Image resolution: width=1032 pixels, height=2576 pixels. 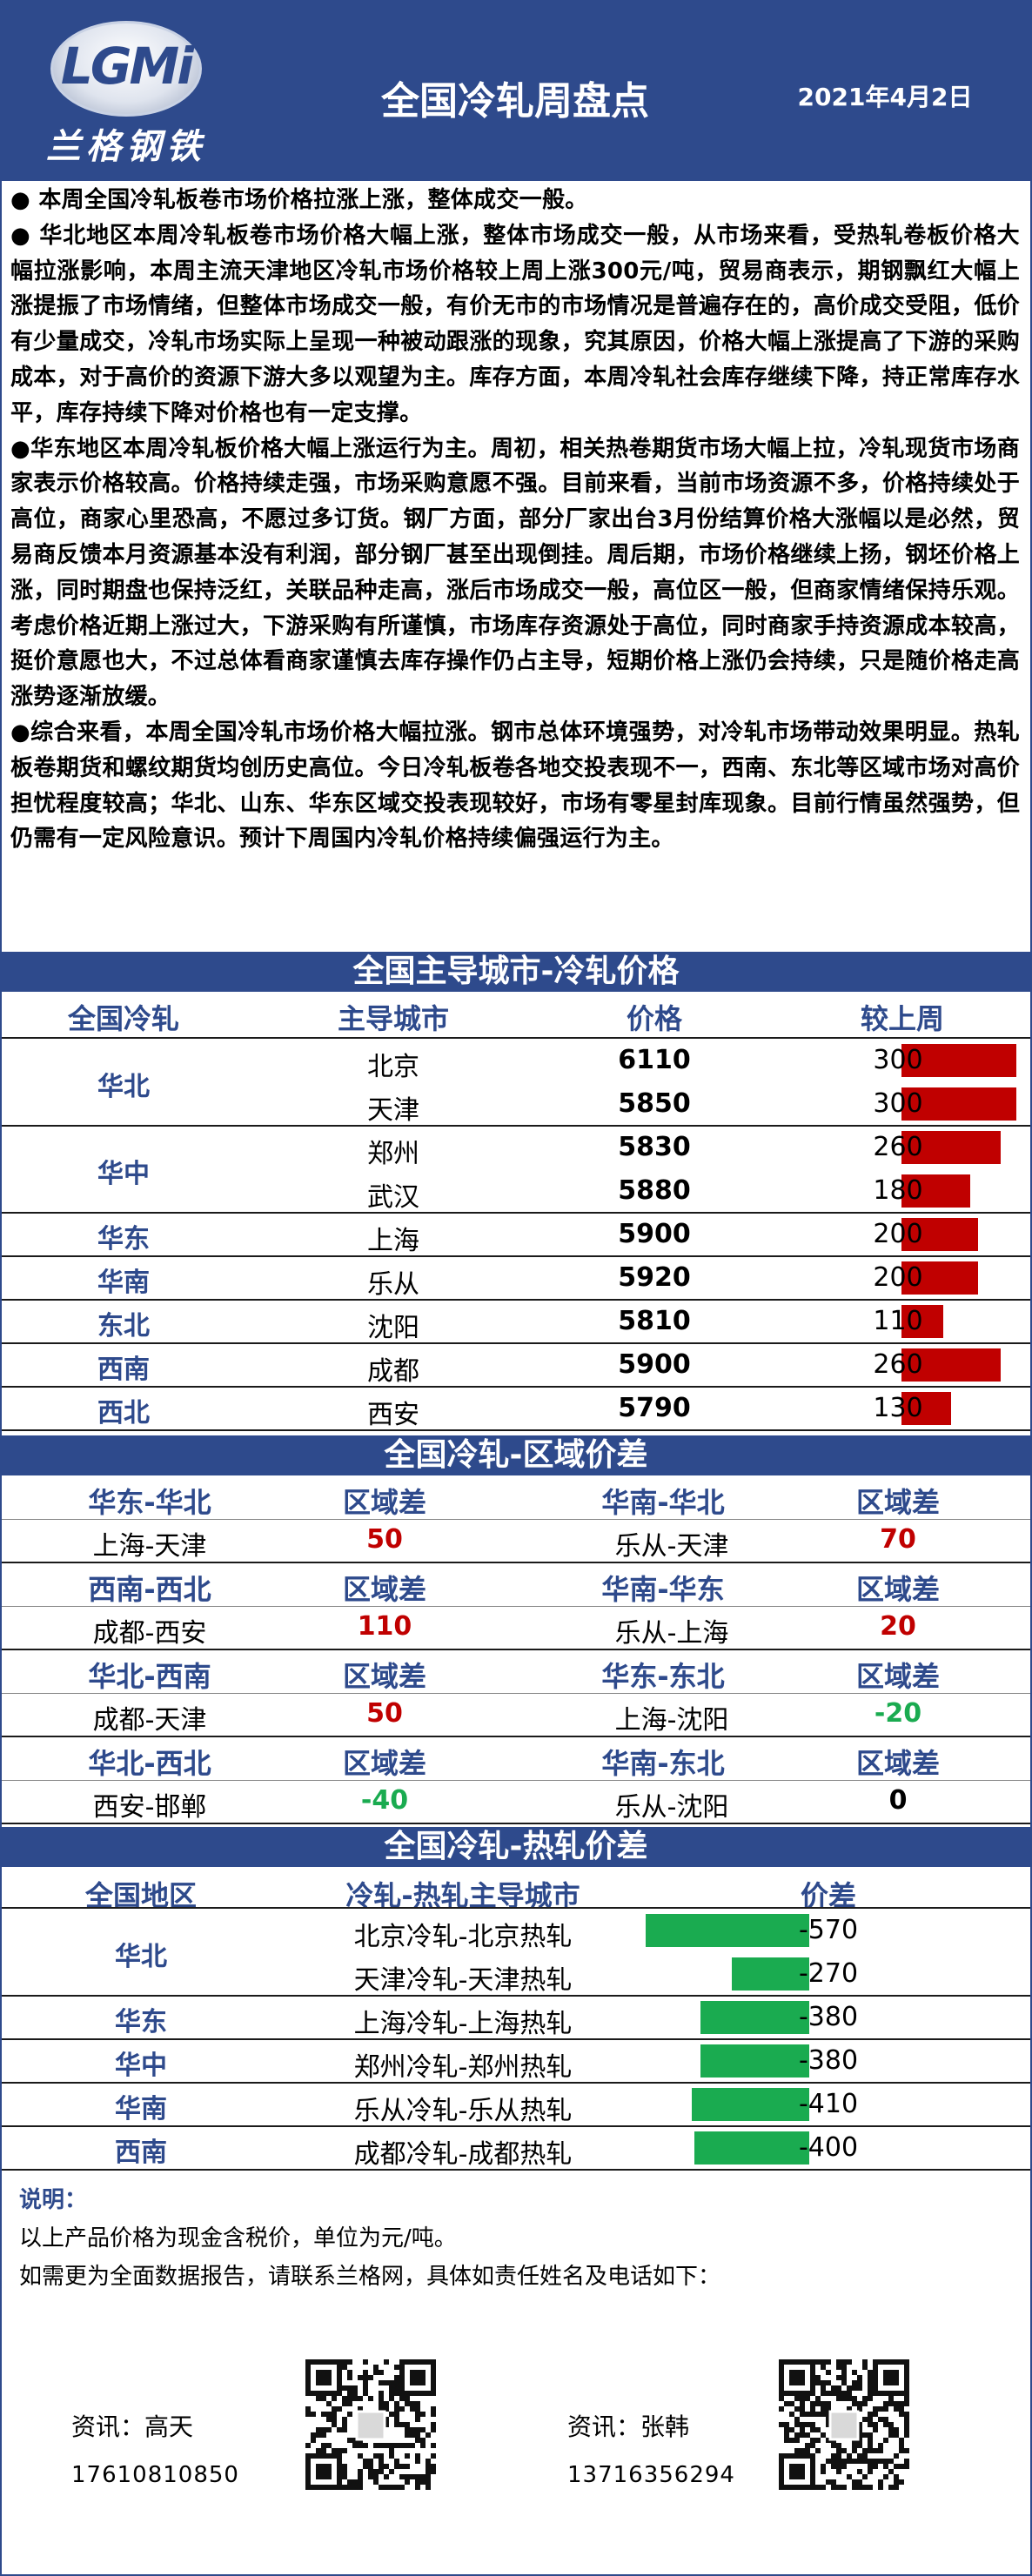 I want to click on region-name: 西南, so click(x=141, y=2153).